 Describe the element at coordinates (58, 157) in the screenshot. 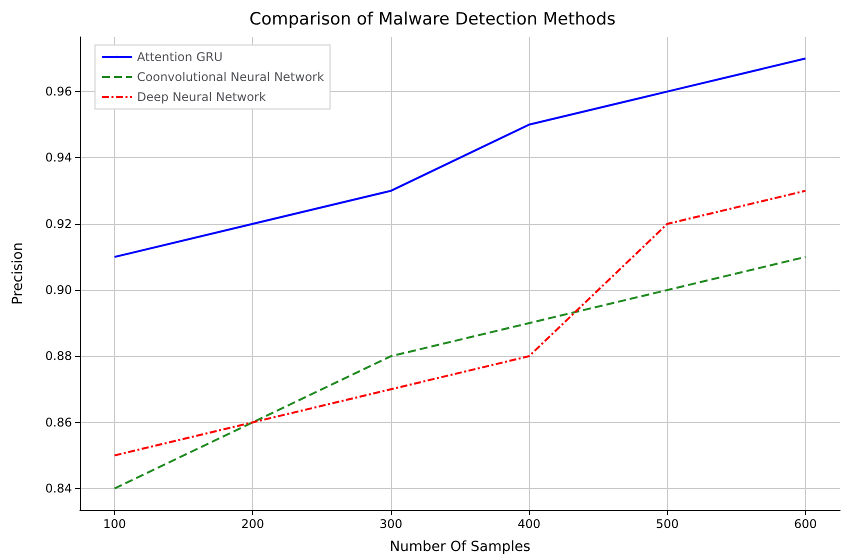

I see `y-tick-label: 0.94` at that location.